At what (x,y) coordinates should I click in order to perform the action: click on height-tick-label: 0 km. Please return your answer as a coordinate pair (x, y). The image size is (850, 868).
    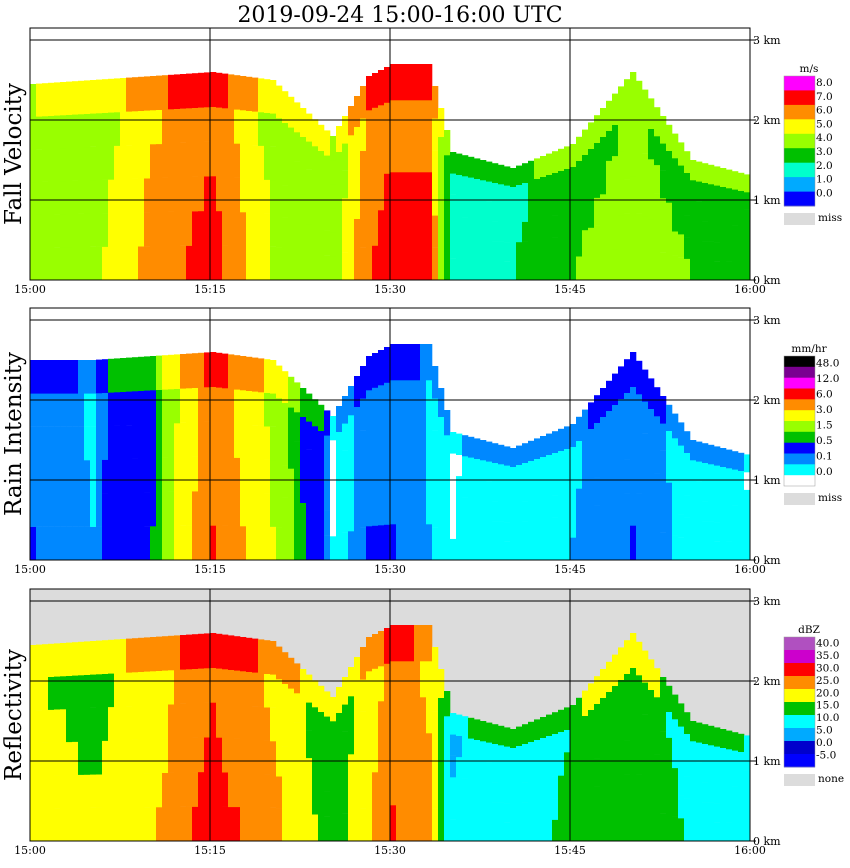
    Looking at the image, I should click on (767, 841).